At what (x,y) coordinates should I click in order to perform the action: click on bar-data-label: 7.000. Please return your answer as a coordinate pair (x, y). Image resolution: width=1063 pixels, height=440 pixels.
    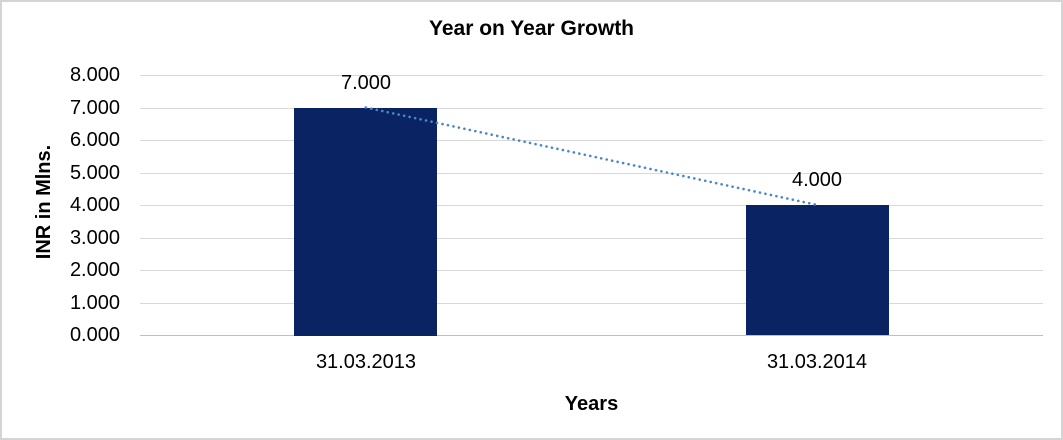
    Looking at the image, I should click on (366, 83).